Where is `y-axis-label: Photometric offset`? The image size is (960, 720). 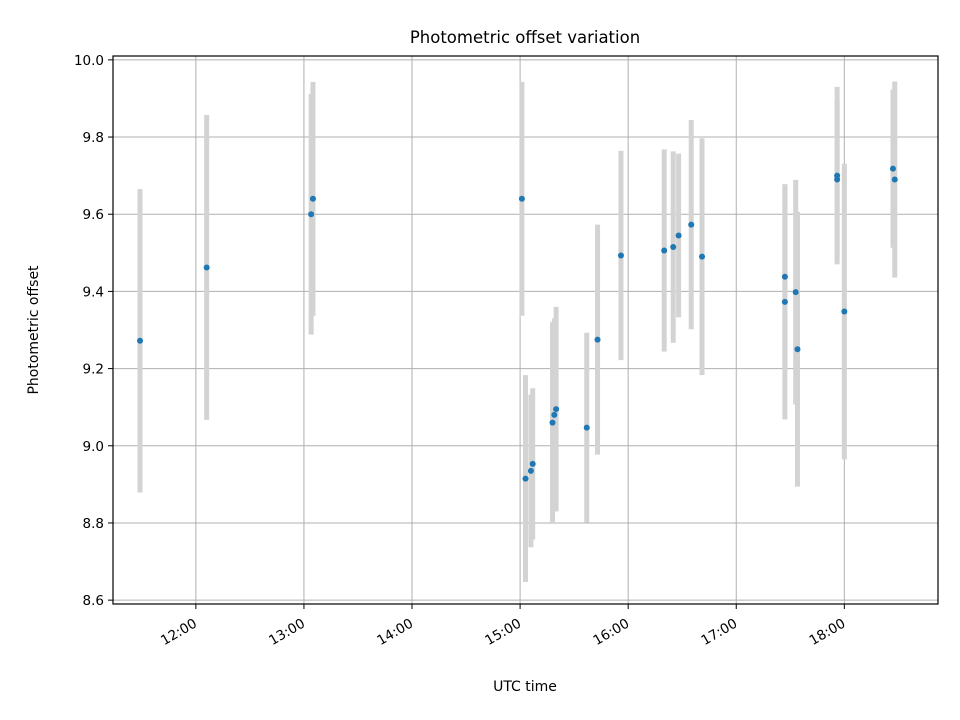 y-axis-label: Photometric offset is located at coordinates (34, 330).